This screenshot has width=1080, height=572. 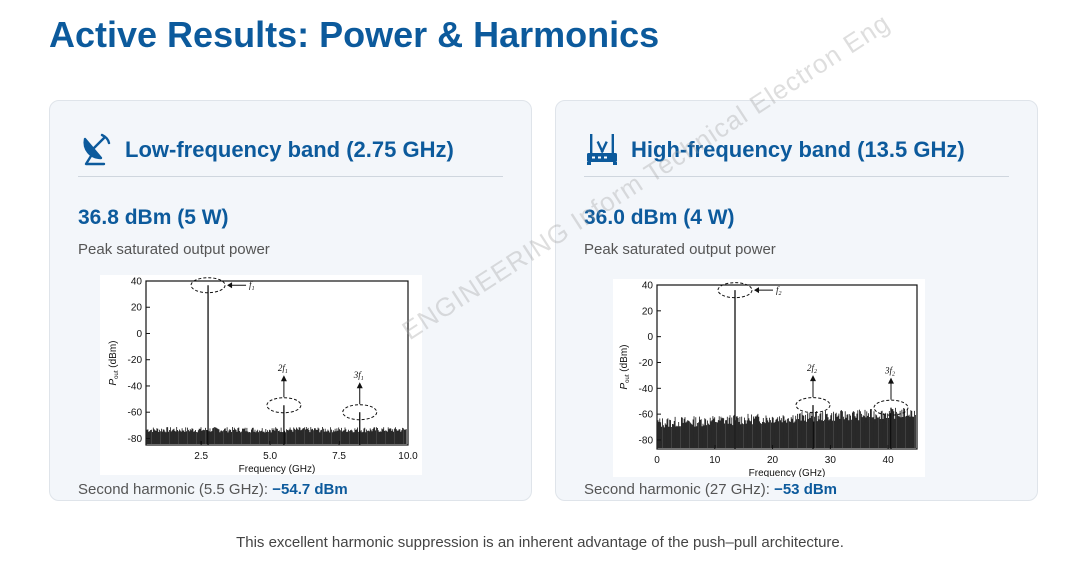 What do you see at coordinates (889, 372) in the screenshot?
I see `peak-label: 3f2` at bounding box center [889, 372].